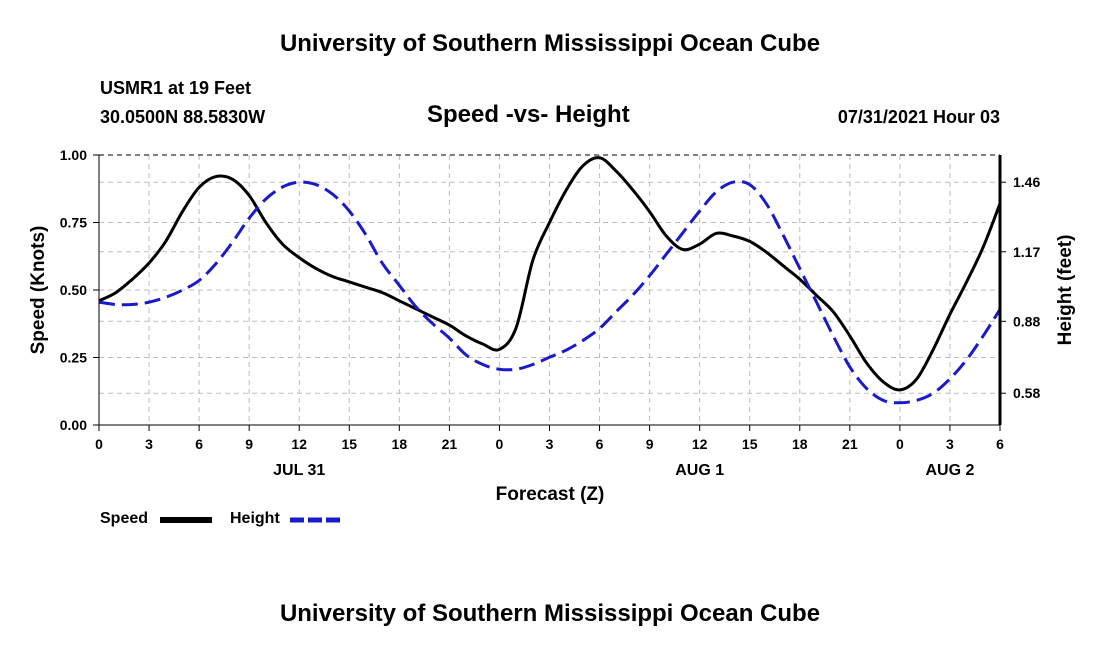  Describe the element at coordinates (918, 117) in the screenshot. I see `forecast-date: 07/31/2021 Hour 03` at that location.